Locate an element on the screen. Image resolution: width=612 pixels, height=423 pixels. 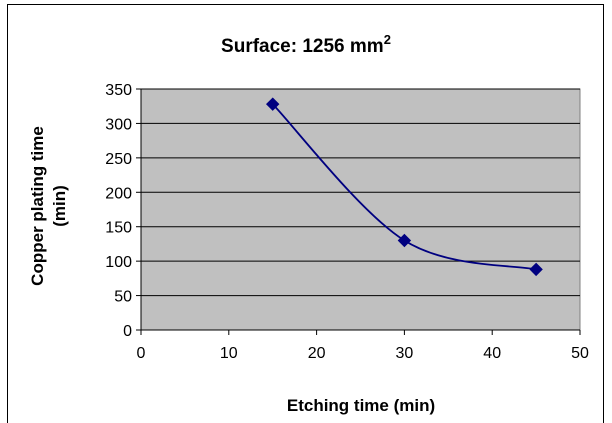
y-tick-label-4: 200 is located at coordinates (118, 193).